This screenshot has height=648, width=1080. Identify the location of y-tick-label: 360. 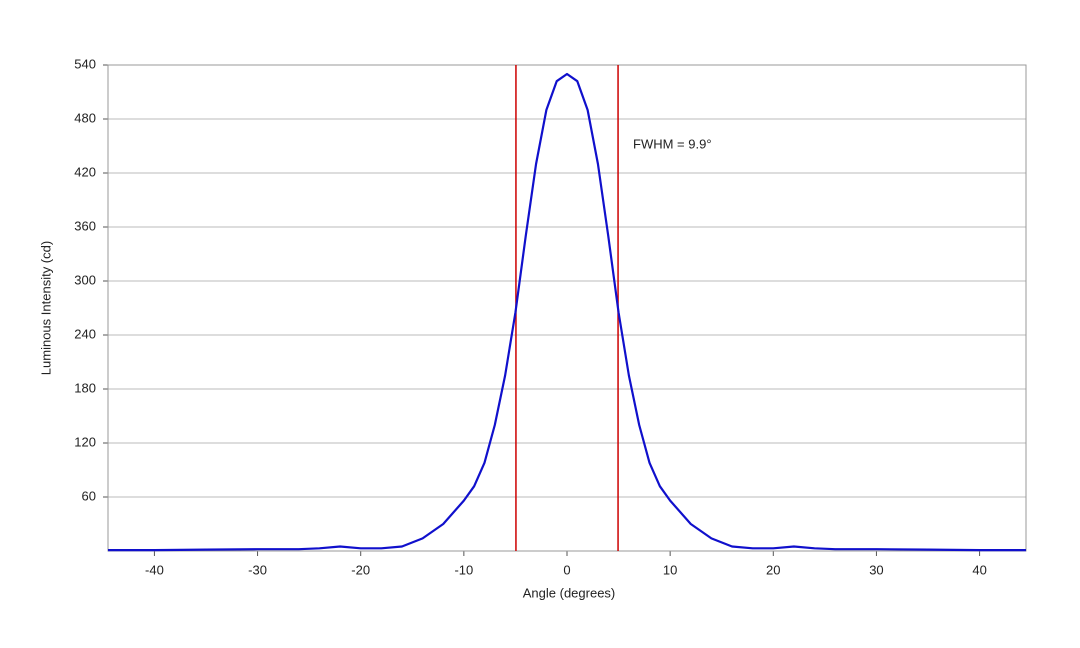
(85, 225).